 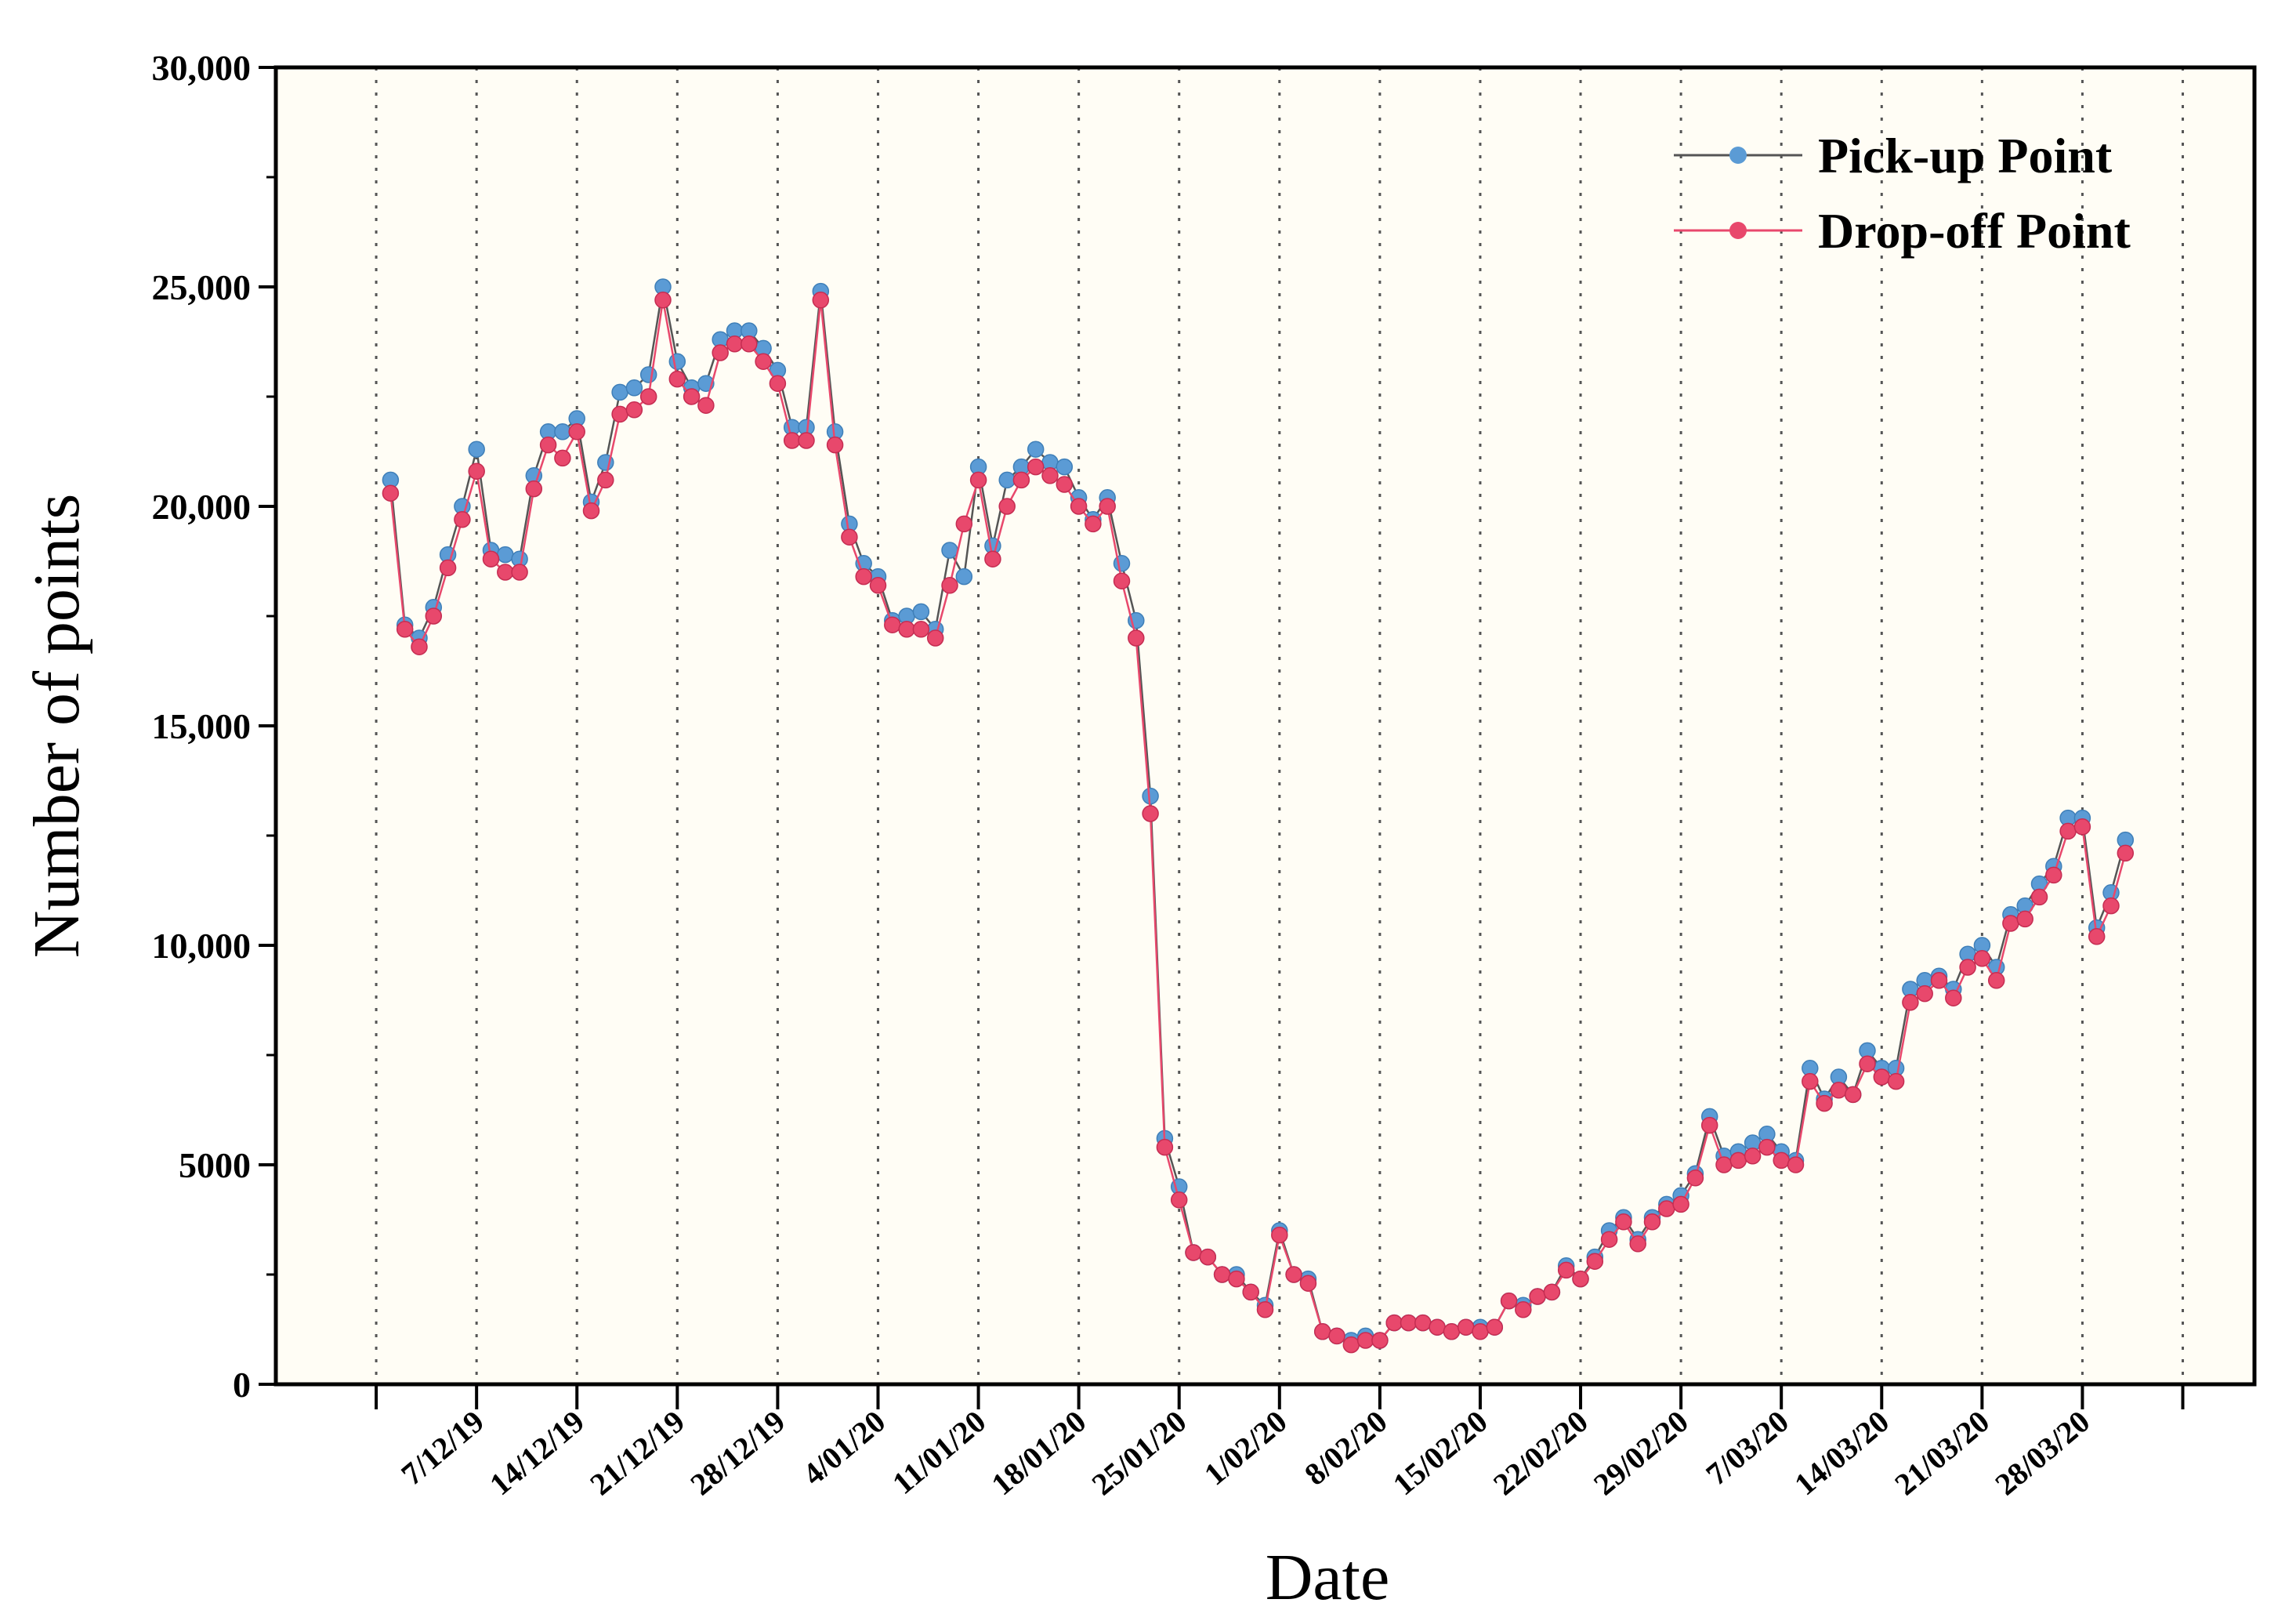 I want to click on legend-dropoff-marker, so click(x=1738, y=231).